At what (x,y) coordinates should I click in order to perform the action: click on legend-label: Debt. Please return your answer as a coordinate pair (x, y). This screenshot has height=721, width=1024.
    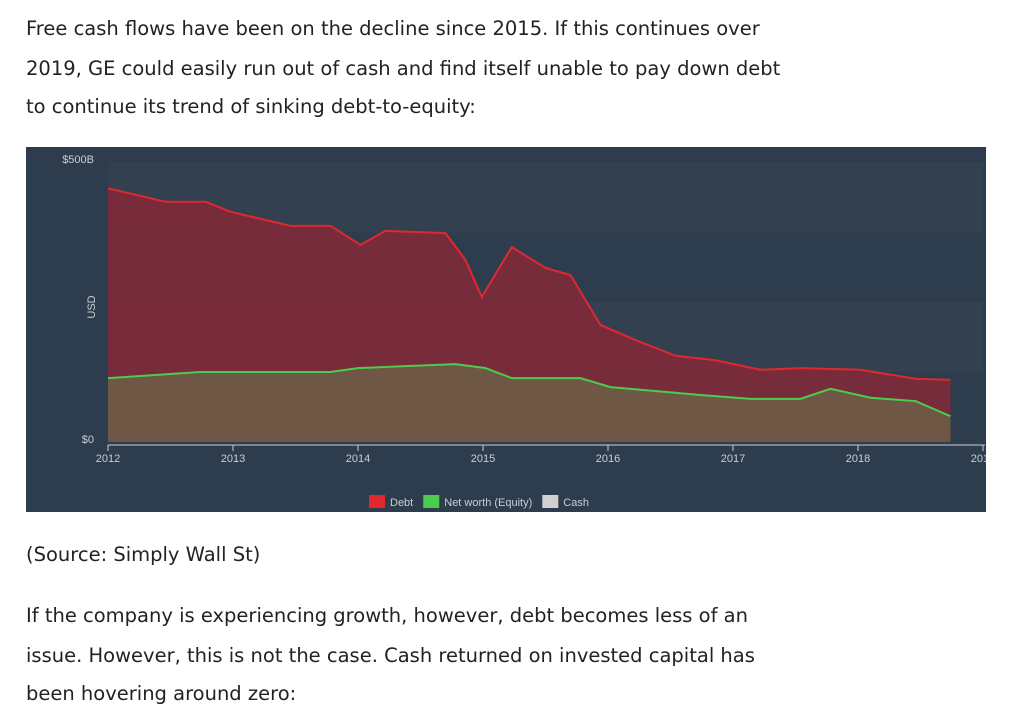
    Looking at the image, I should click on (401, 503).